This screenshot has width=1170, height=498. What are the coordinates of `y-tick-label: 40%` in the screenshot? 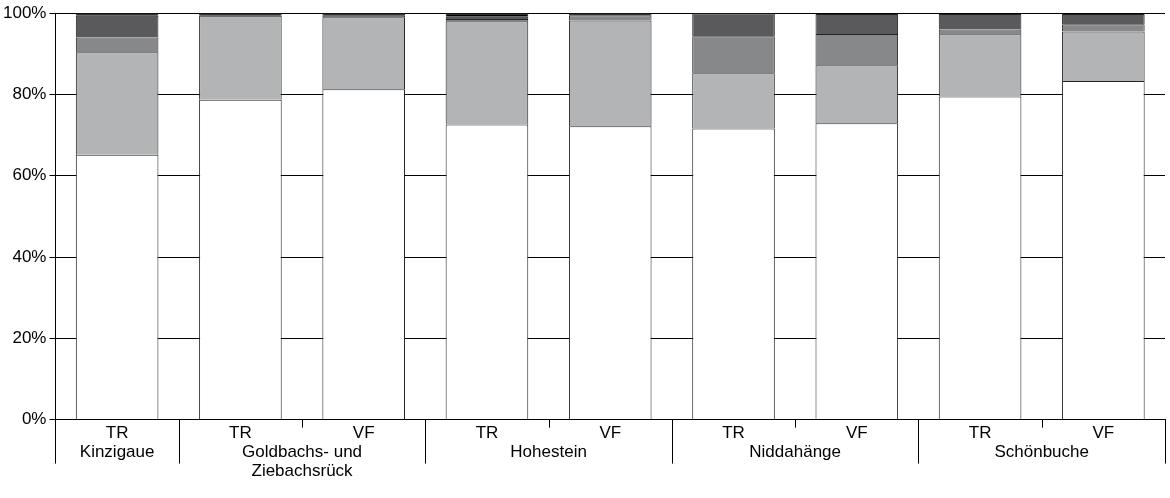 It's located at (29, 256).